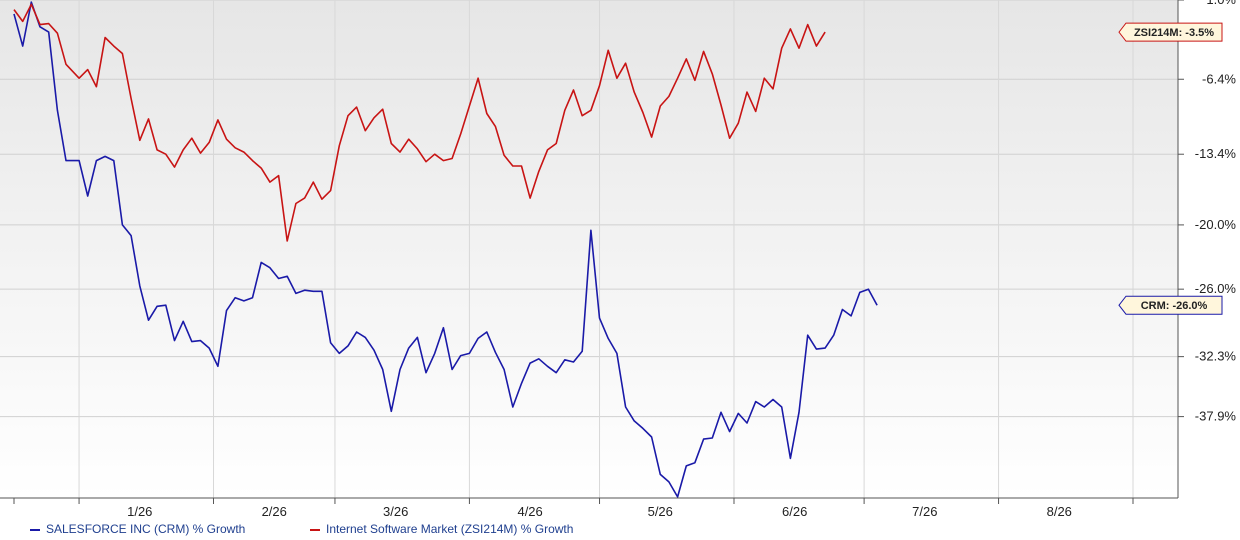 This screenshot has width=1240, height=540. What do you see at coordinates (1216, 288) in the screenshot?
I see `y-tick-label: -26.0%` at bounding box center [1216, 288].